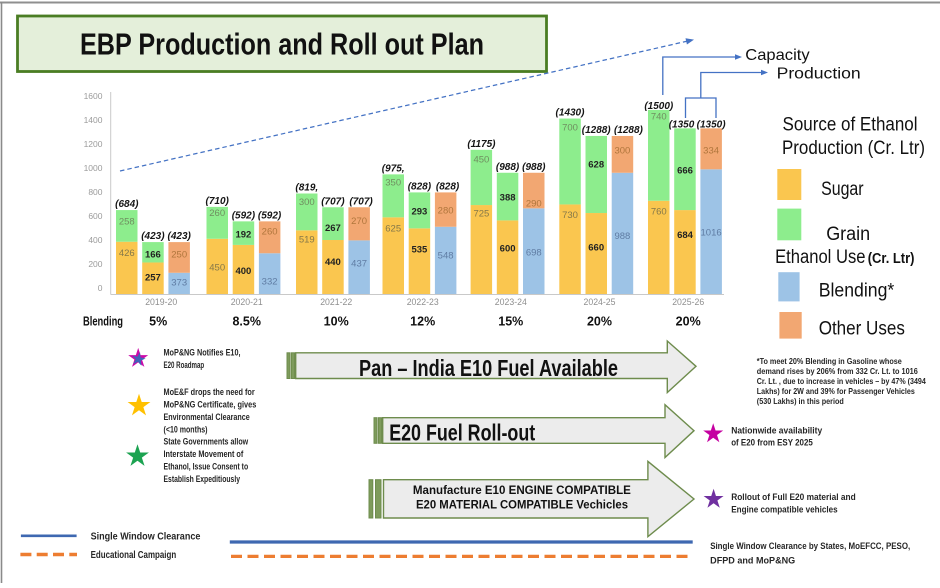 This screenshot has width=940, height=588. What do you see at coordinates (422, 322) in the screenshot?
I see `svg-text: 12%` at bounding box center [422, 322].